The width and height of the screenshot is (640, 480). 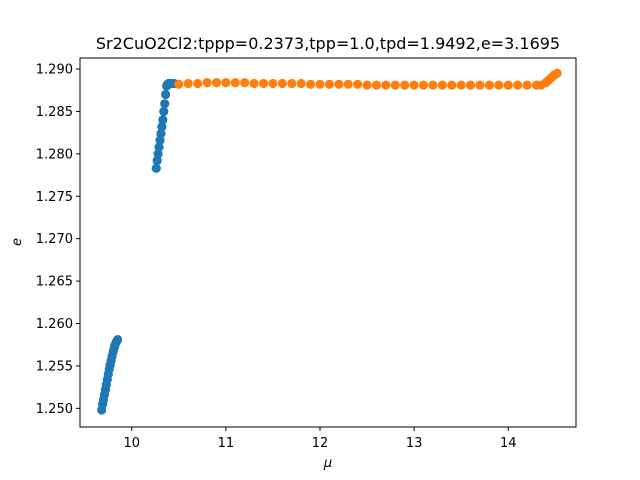 I want to click on x-tick-label: 11, so click(x=226, y=443).